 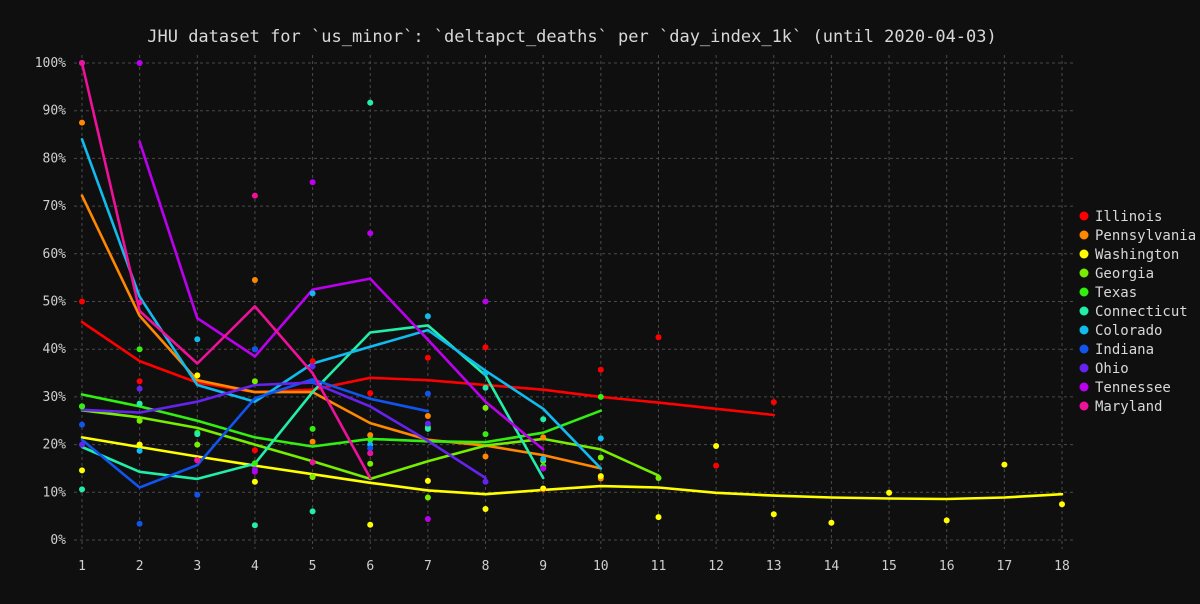 I want to click on x-tick-label: 13, so click(x=774, y=566).